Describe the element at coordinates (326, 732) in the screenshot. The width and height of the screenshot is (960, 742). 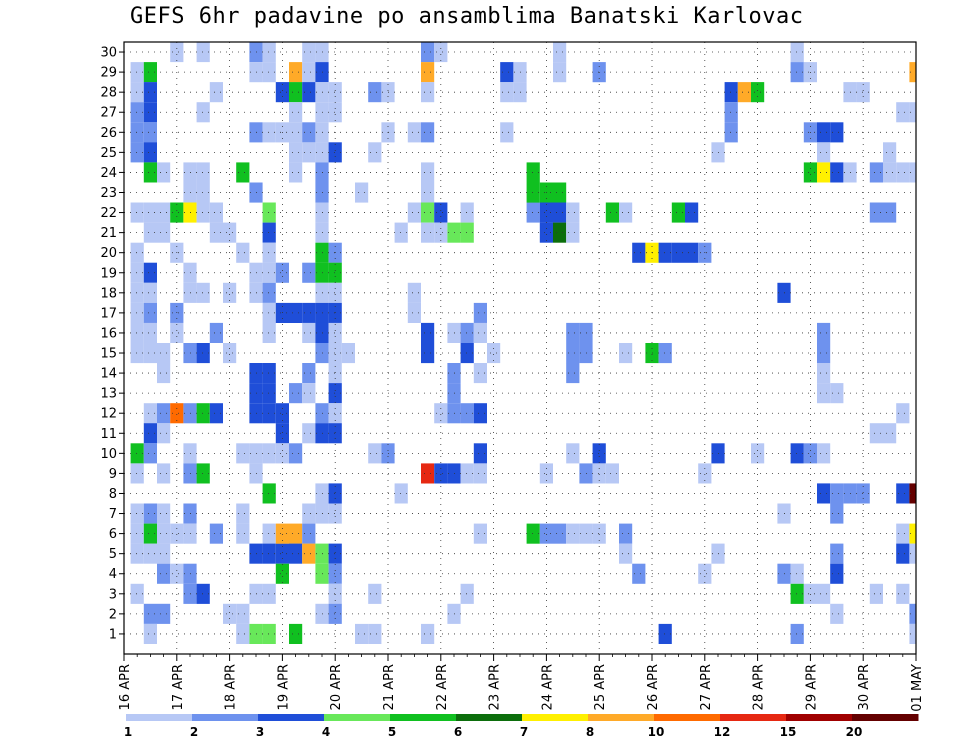
I see `colorbar-label: 4` at that location.